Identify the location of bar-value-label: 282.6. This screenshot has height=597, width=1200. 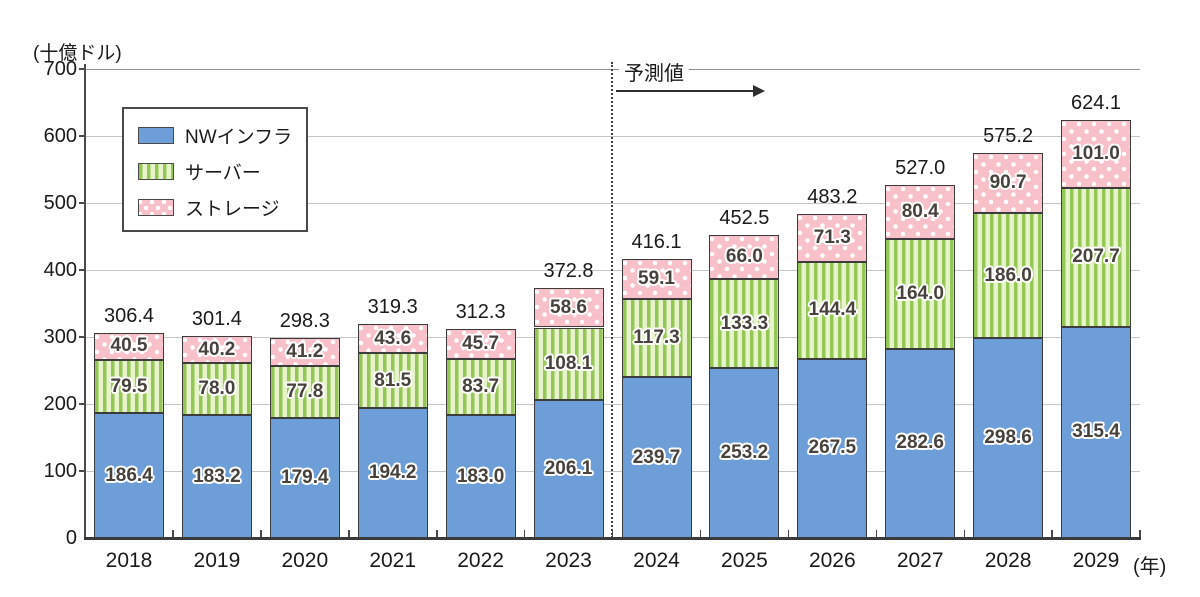
(920, 443).